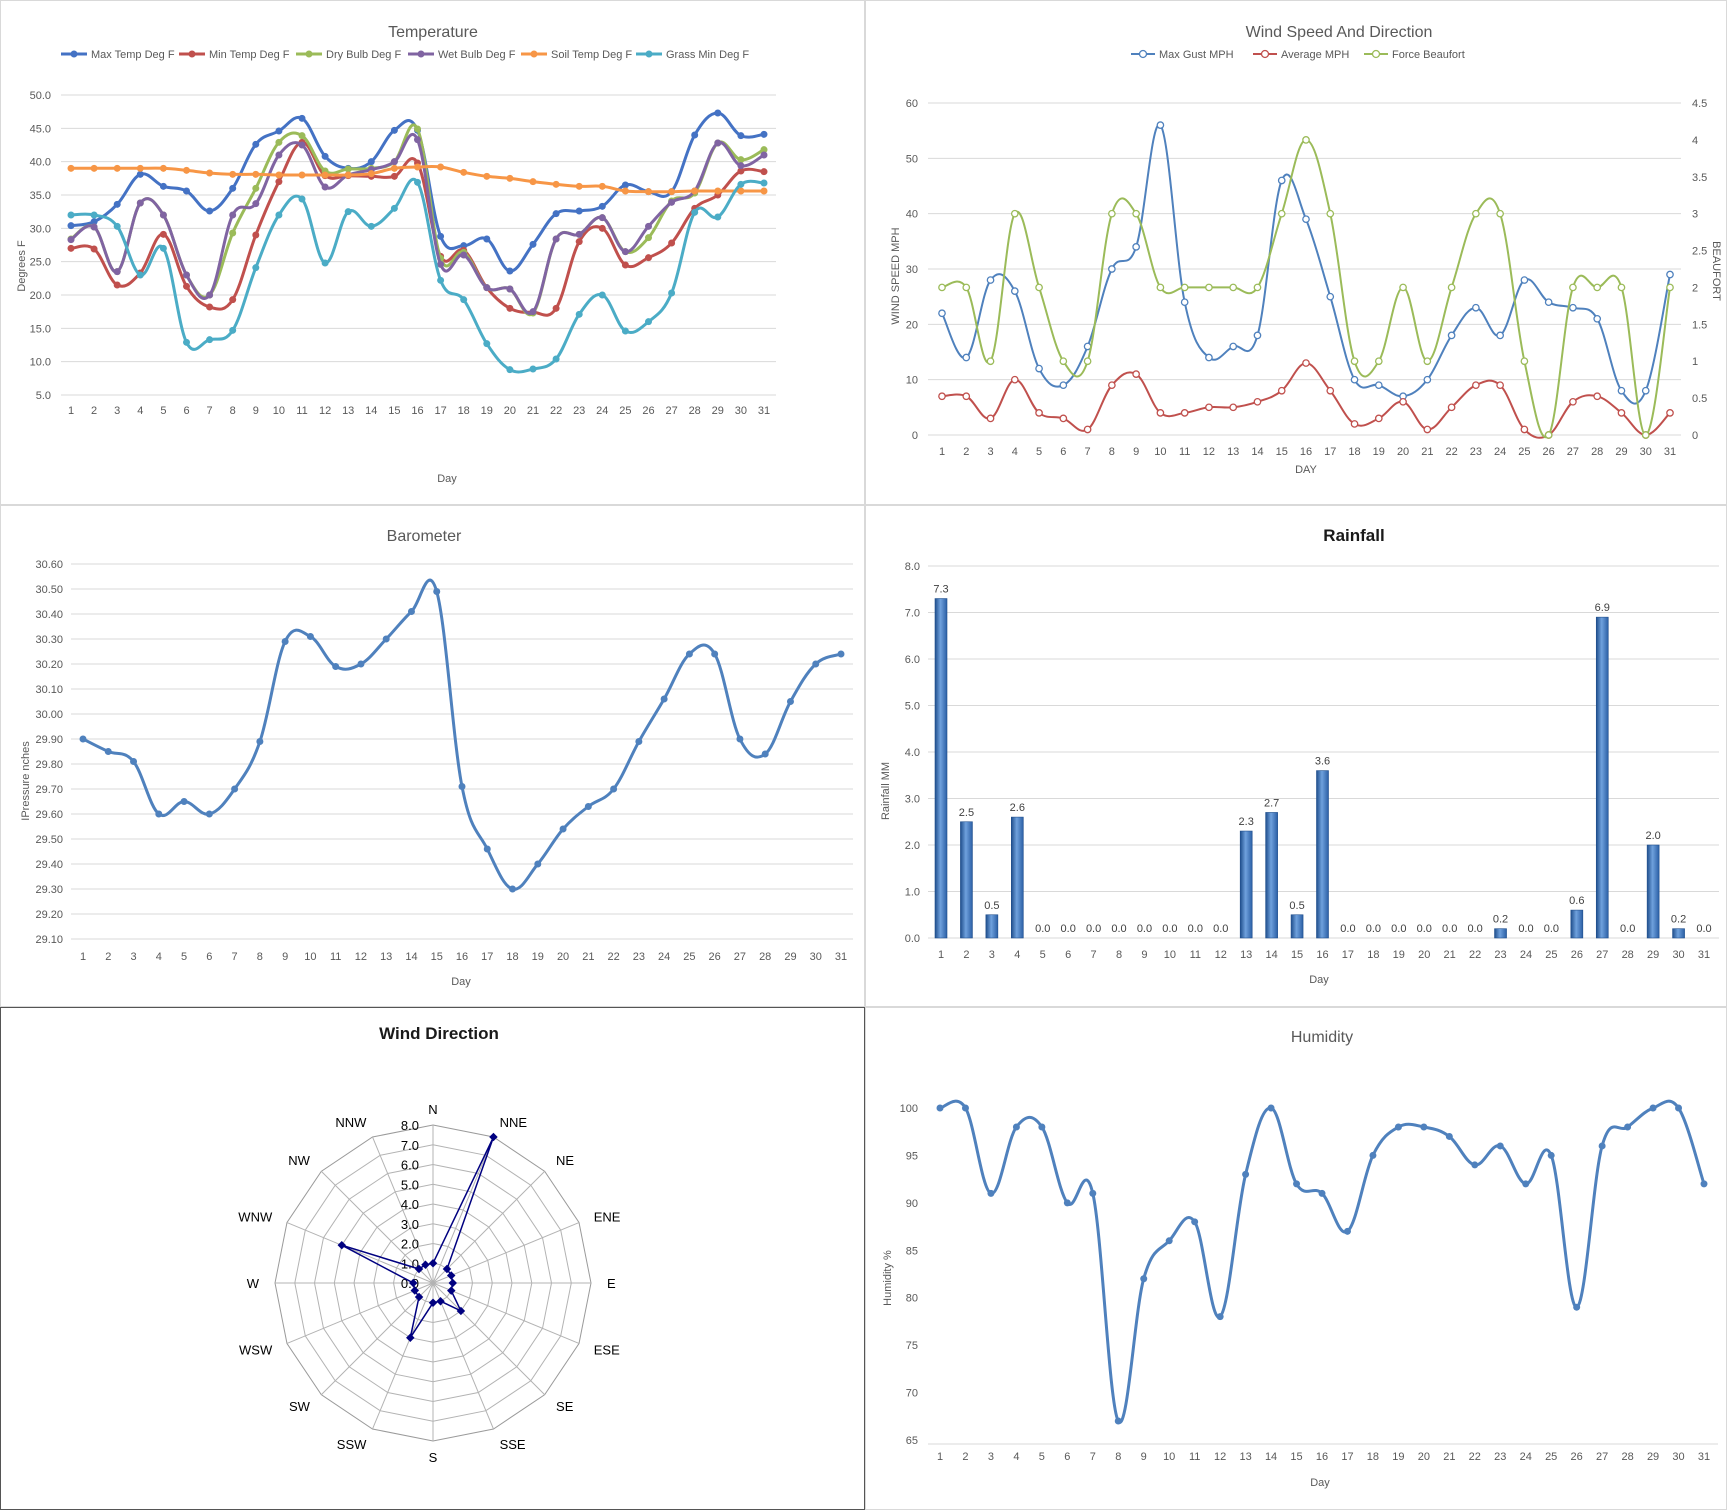  What do you see at coordinates (1136, 452) in the screenshot?
I see `wind-x-tick: 9` at bounding box center [1136, 452].